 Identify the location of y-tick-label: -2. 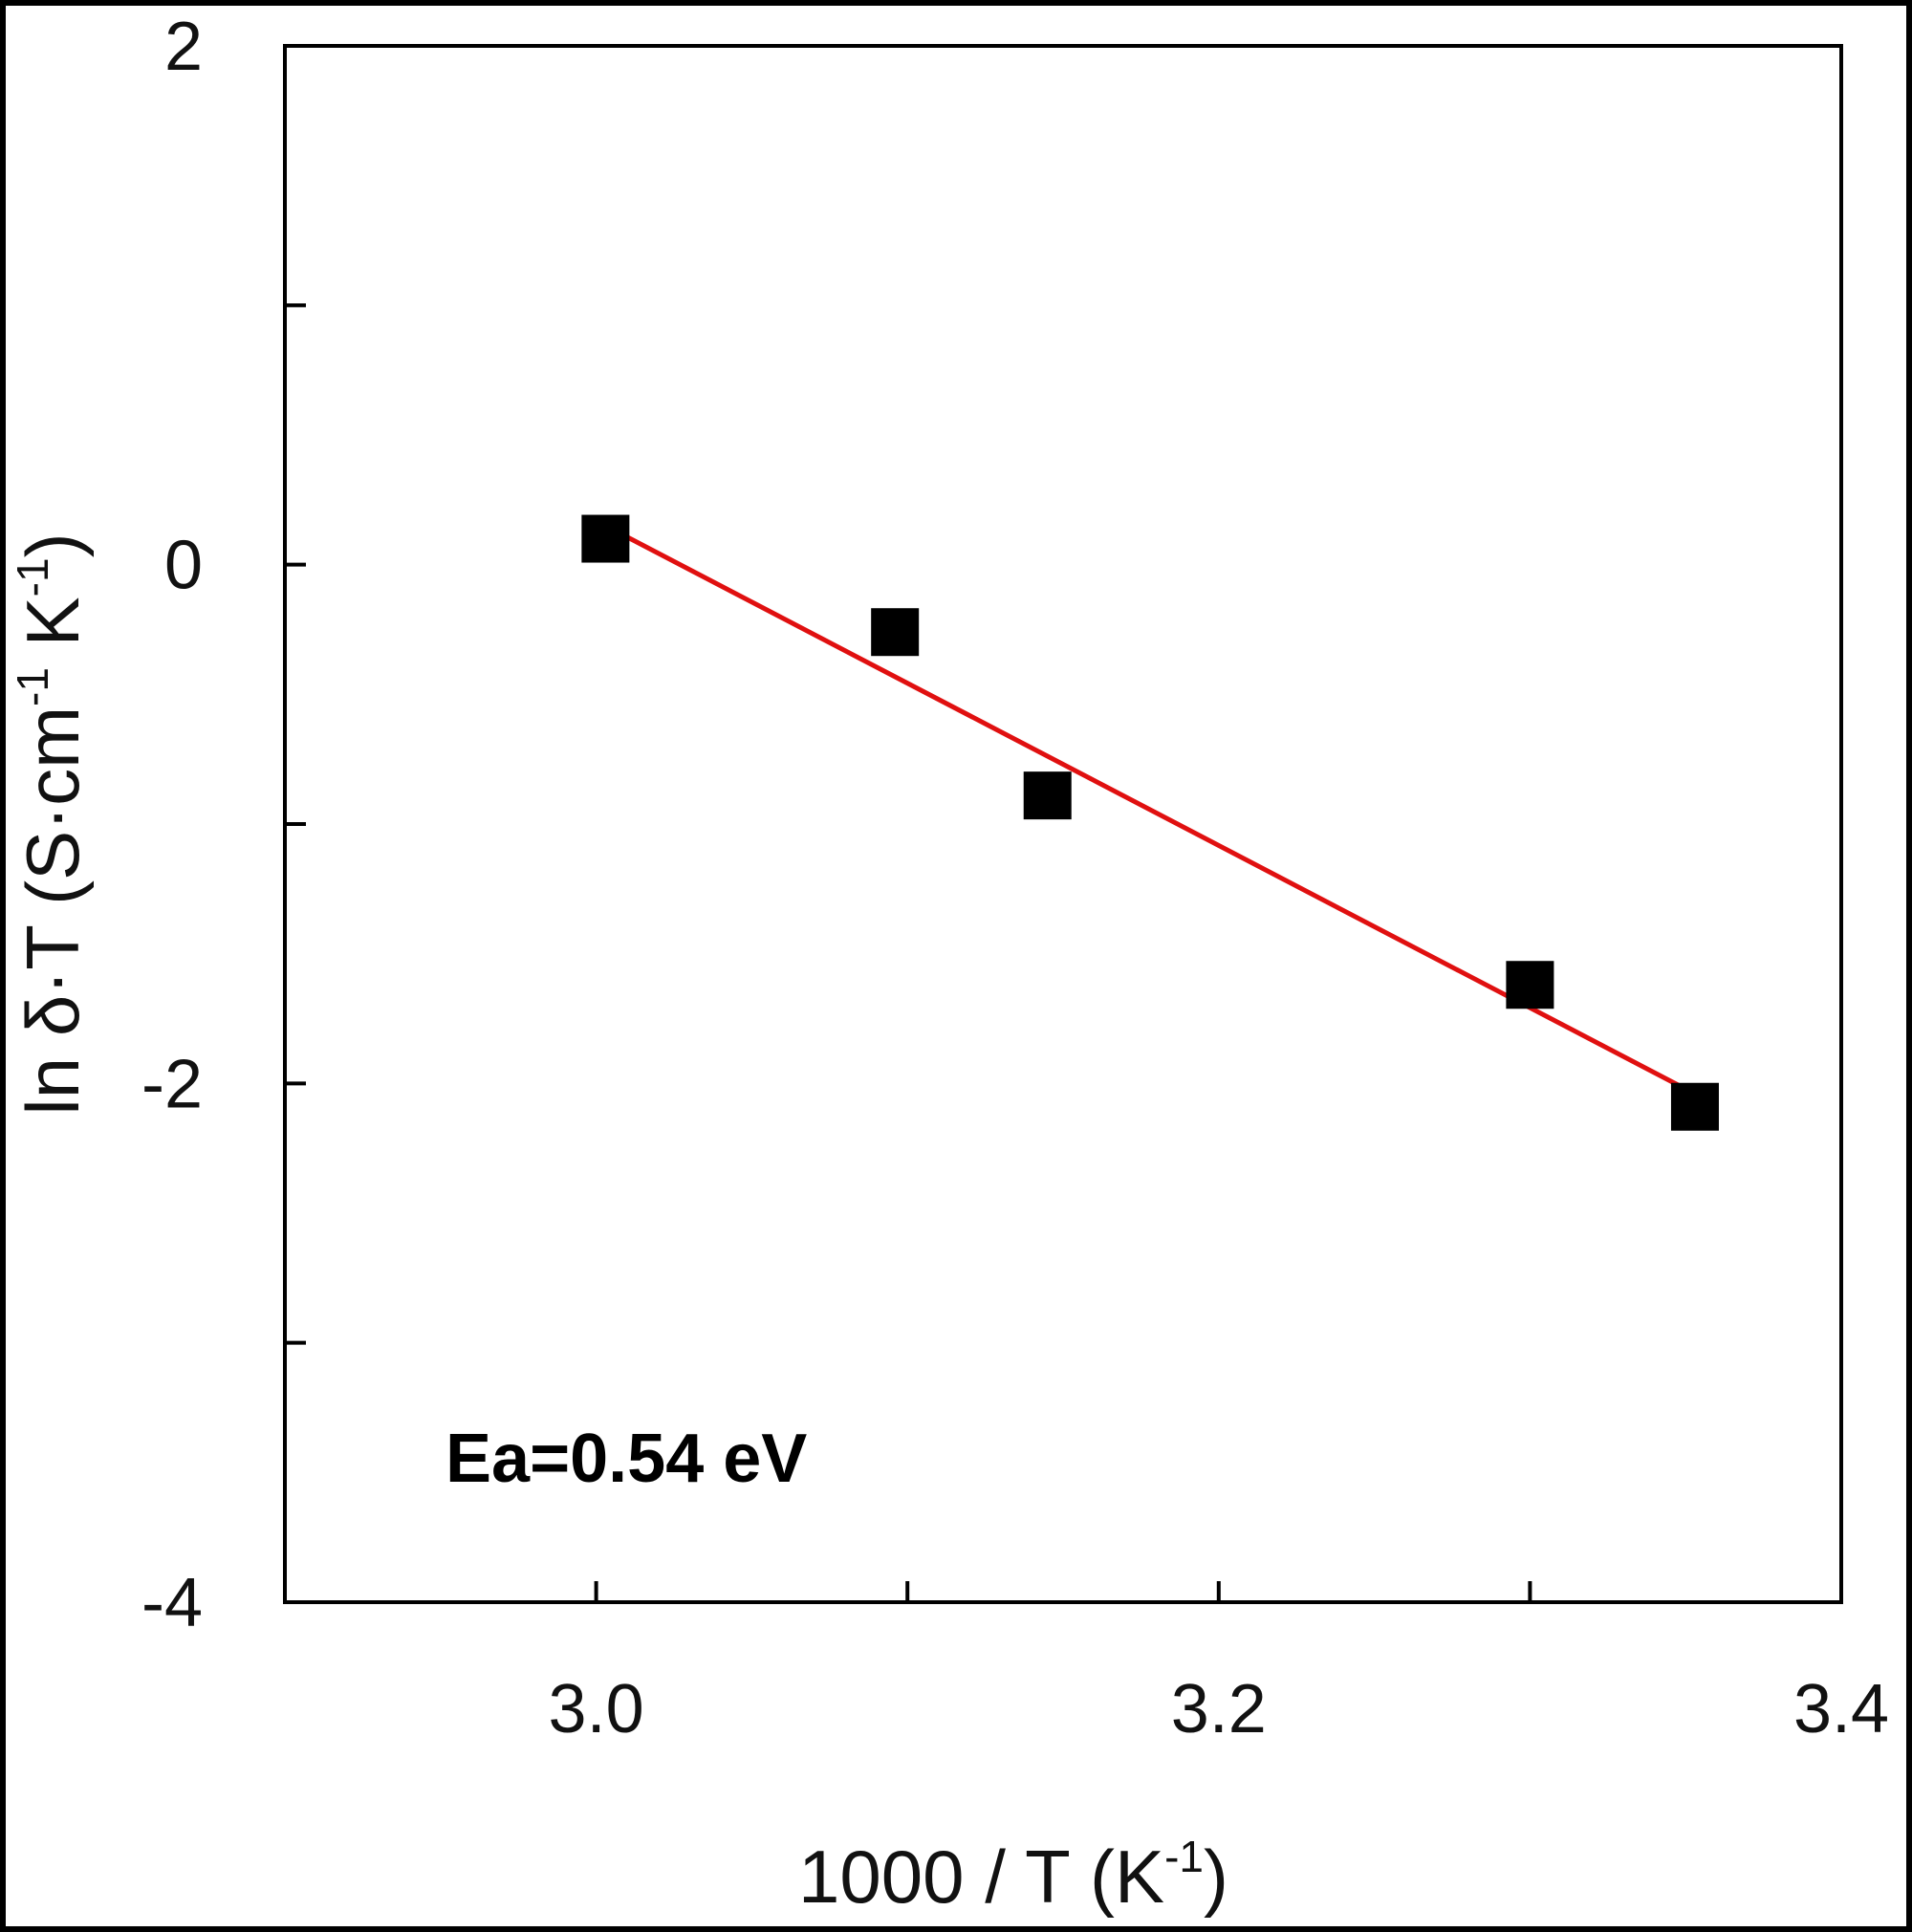
(172, 1084).